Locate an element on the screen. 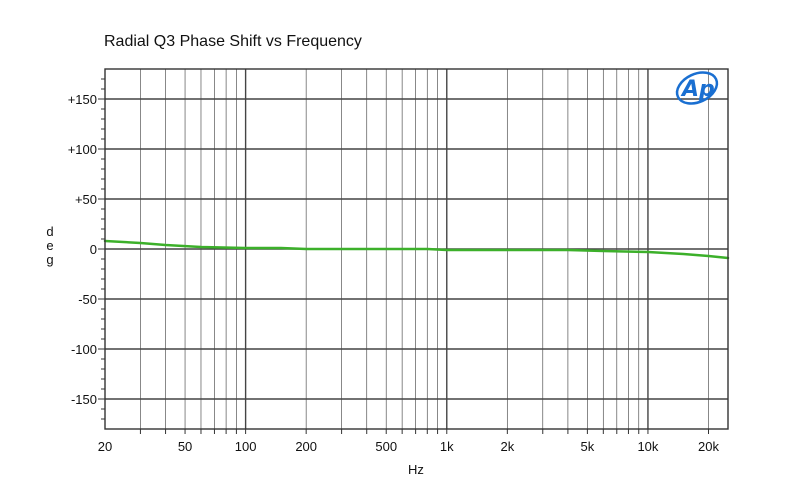 The width and height of the screenshot is (800, 500). x-tick-label: 500 is located at coordinates (386, 446).